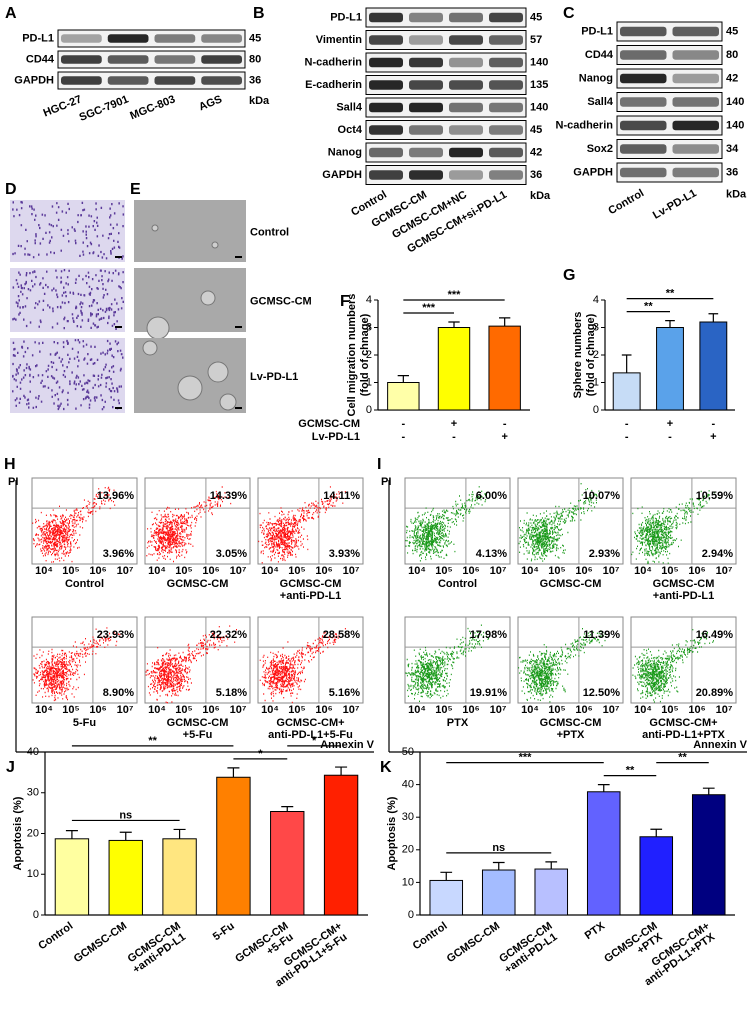  I want to click on quadrant-ur: 11.39%, so click(601, 635).